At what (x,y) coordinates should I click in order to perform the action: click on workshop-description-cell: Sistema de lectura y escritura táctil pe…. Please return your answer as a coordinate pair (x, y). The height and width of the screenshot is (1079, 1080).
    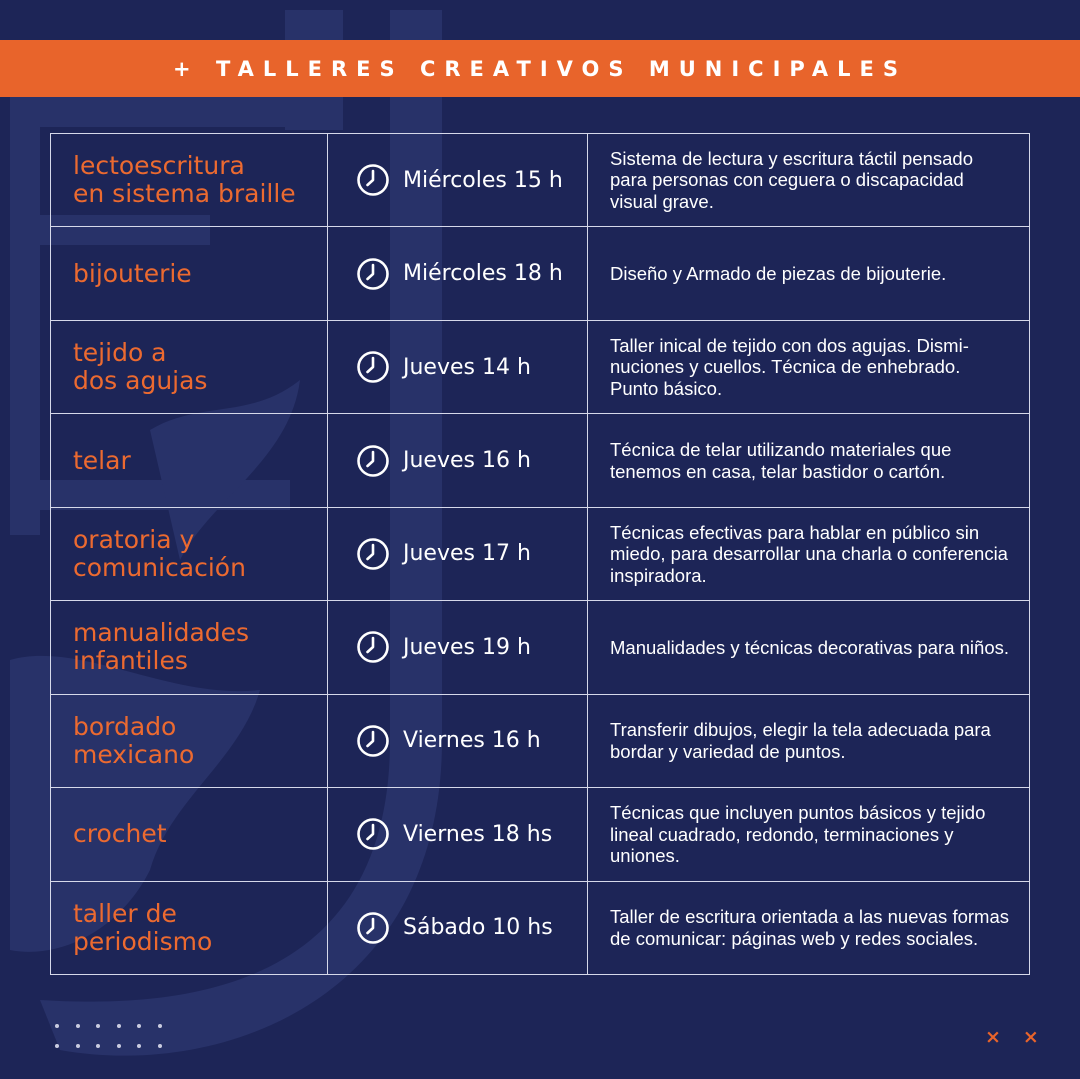
    Looking at the image, I should click on (808, 180).